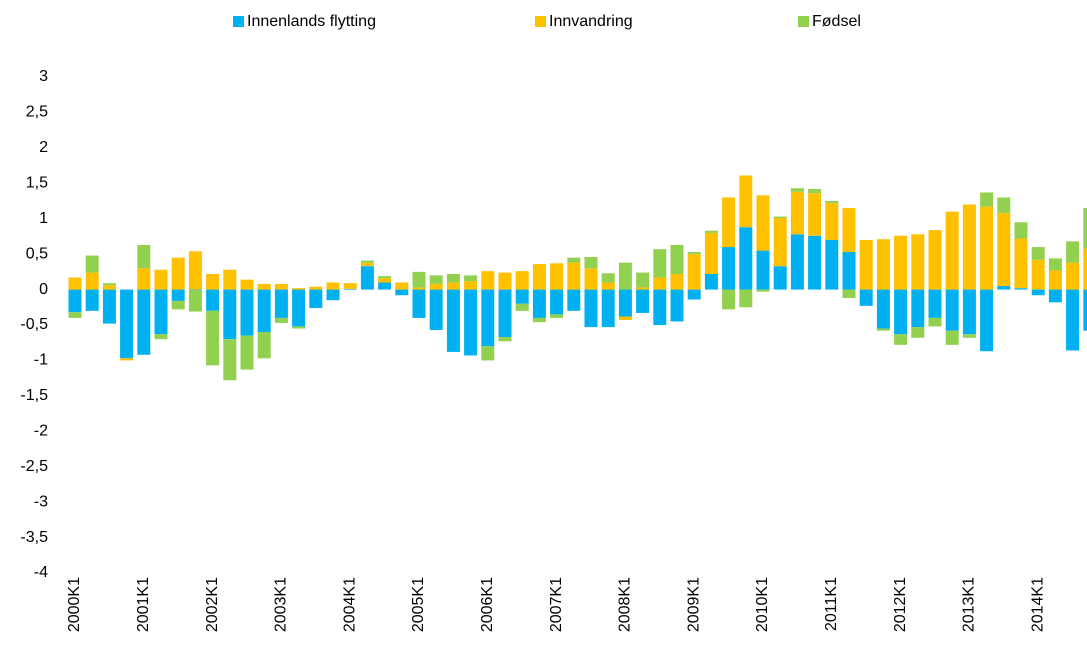 The width and height of the screenshot is (1087, 658). What do you see at coordinates (969, 604) in the screenshot?
I see `x-tick-label: 2013K1` at bounding box center [969, 604].